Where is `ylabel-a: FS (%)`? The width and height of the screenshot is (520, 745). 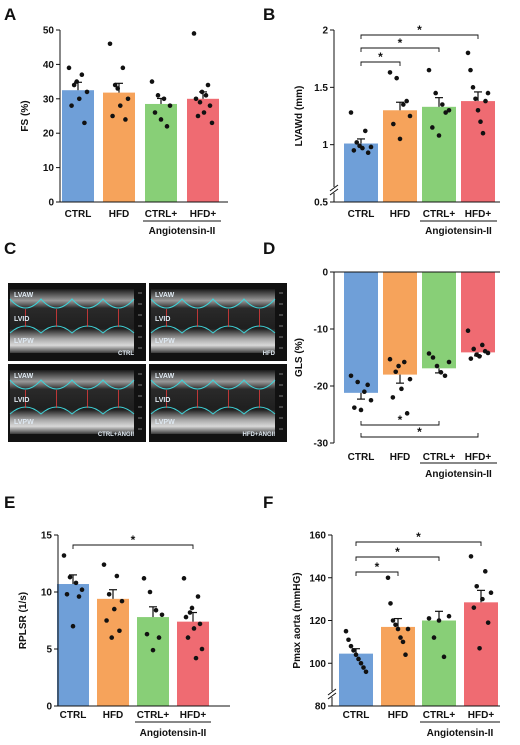
ylabel-a: FS (%) is located at coordinates (25, 115).